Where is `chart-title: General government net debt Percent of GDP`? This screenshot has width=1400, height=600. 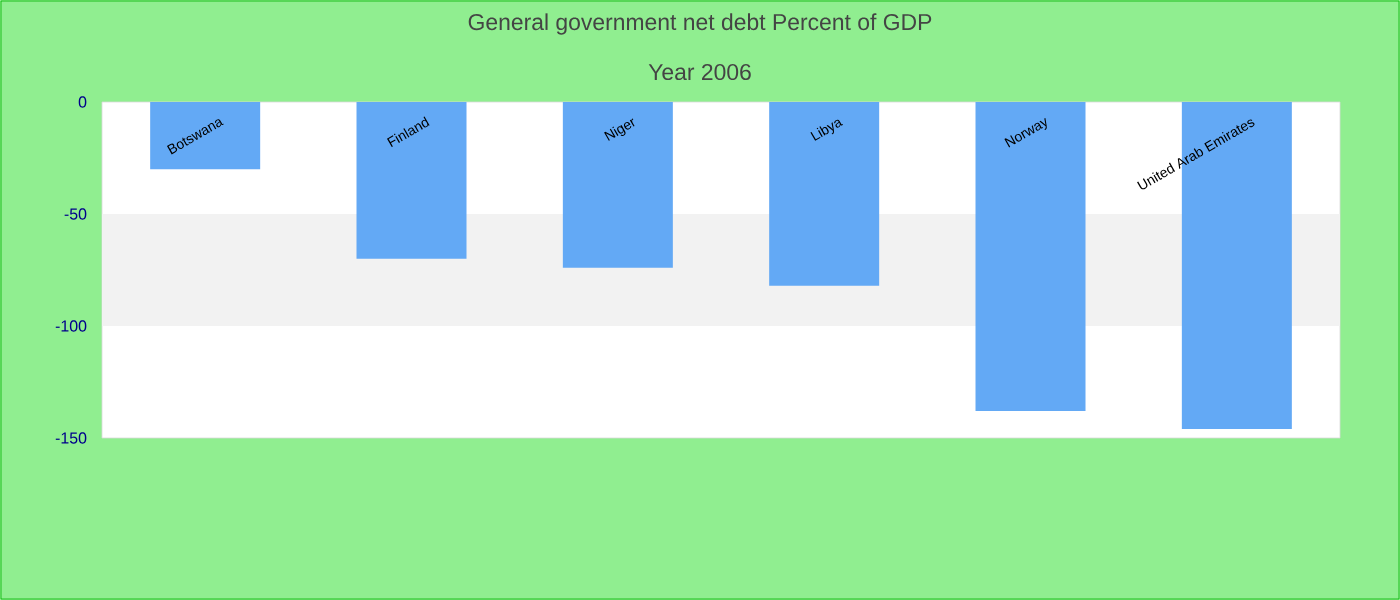 chart-title: General government net debt Percent of GDP is located at coordinates (700, 24).